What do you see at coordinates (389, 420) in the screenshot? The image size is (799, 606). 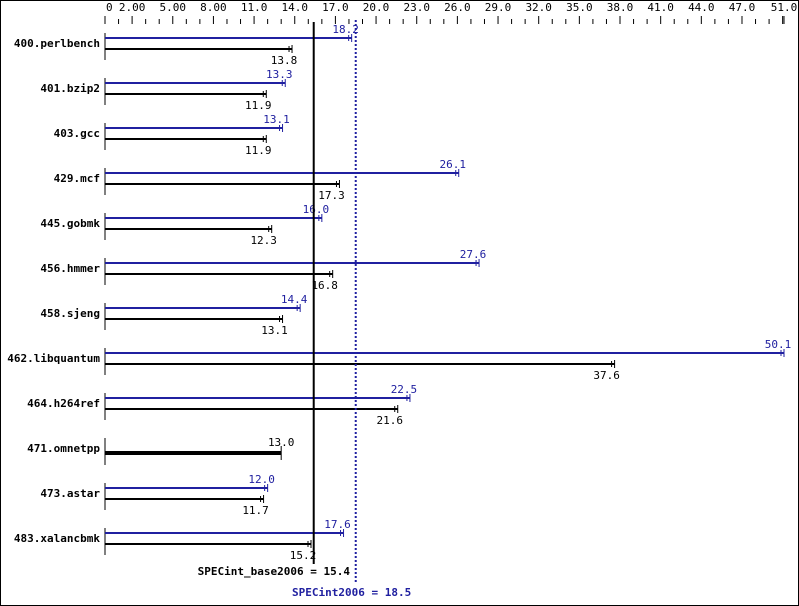 I see `bar-value-label: 21.6` at bounding box center [389, 420].